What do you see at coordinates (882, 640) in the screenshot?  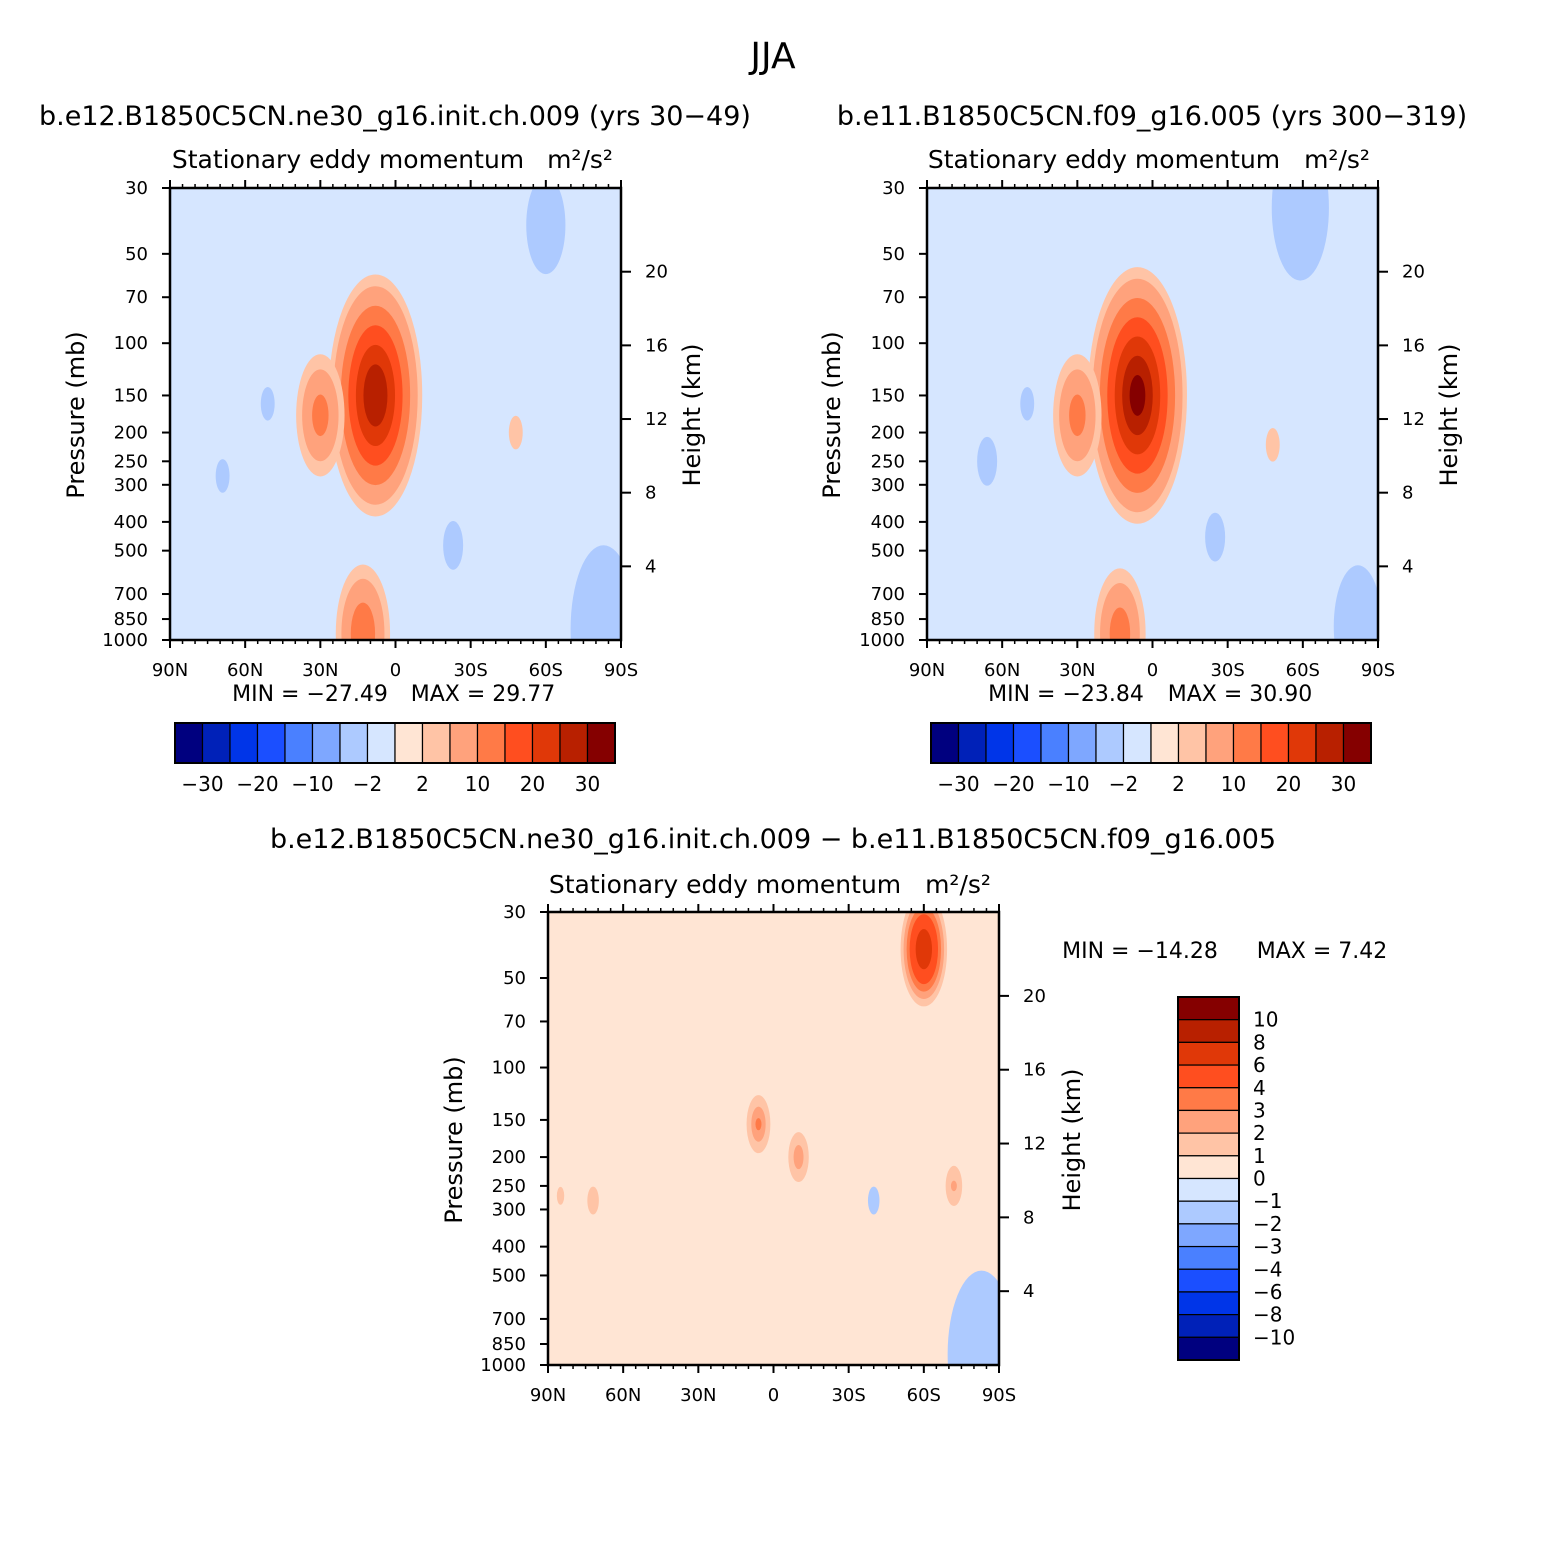 I see `y-tick-label: 1000` at bounding box center [882, 640].